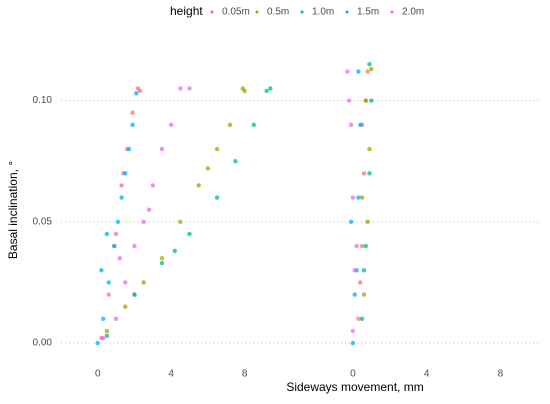 The width and height of the screenshot is (550, 404). What do you see at coordinates (413, 12) in the screenshot?
I see `legend-label: 2.0m` at bounding box center [413, 12].